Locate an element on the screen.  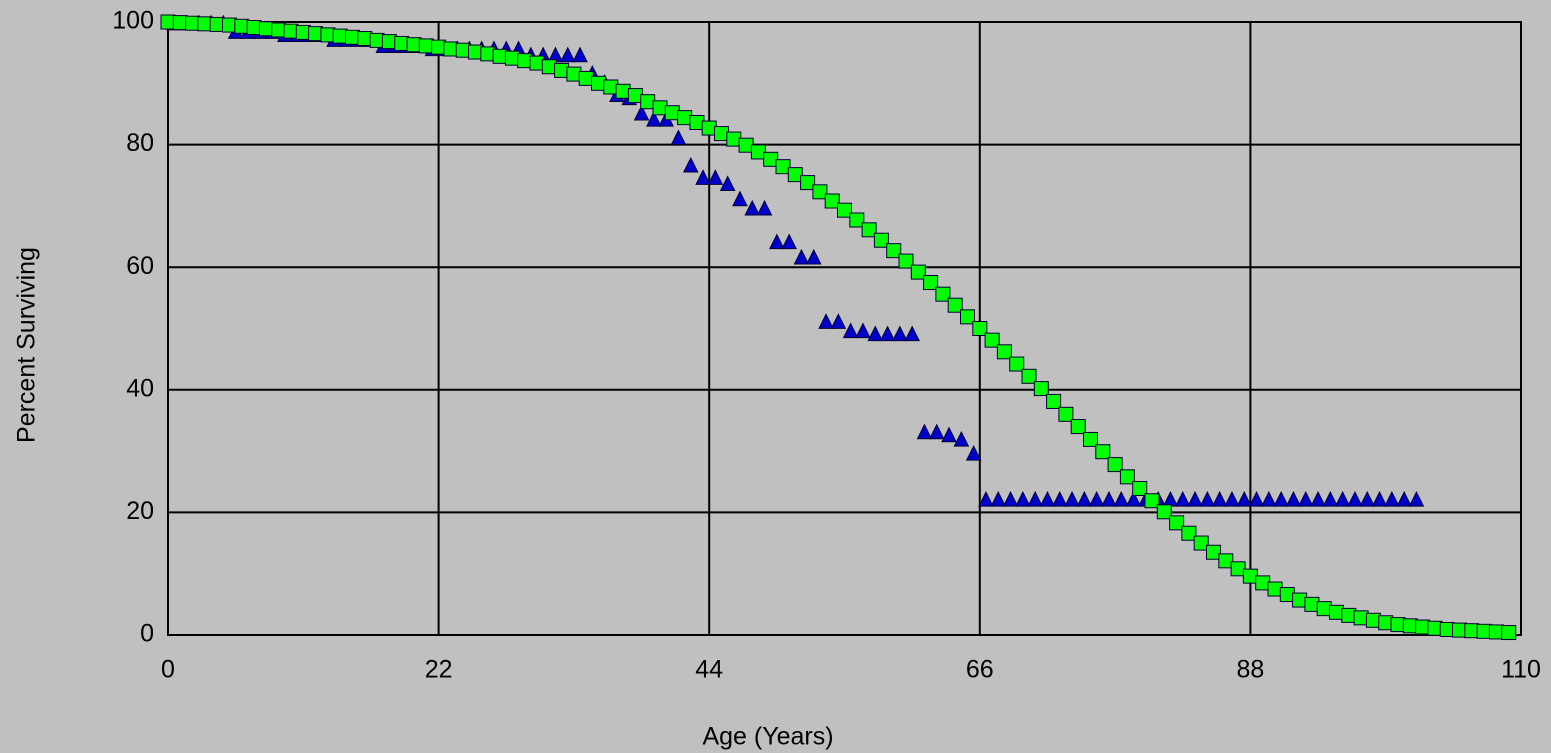
x-axis-label: Age (Years) is located at coordinates (767, 737).